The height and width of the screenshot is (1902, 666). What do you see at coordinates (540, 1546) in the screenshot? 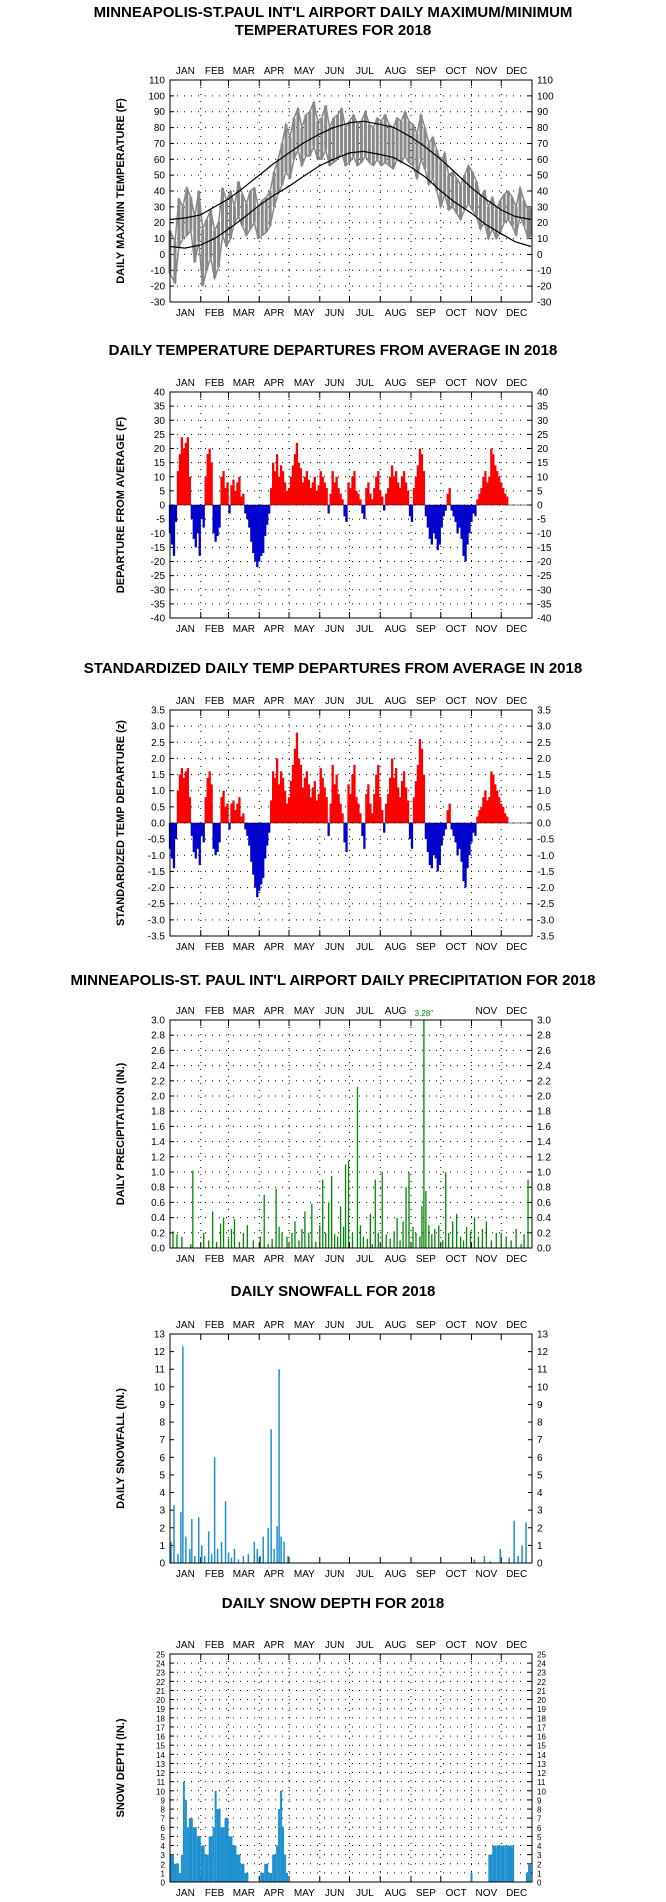
I see `chart5-ytick-right: 1` at bounding box center [540, 1546].